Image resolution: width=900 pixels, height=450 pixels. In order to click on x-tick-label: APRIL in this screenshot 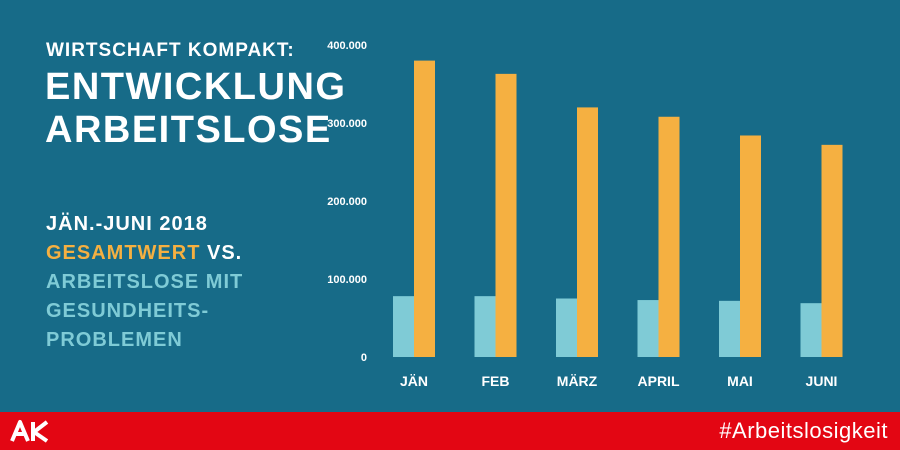, I will do `click(659, 381)`.